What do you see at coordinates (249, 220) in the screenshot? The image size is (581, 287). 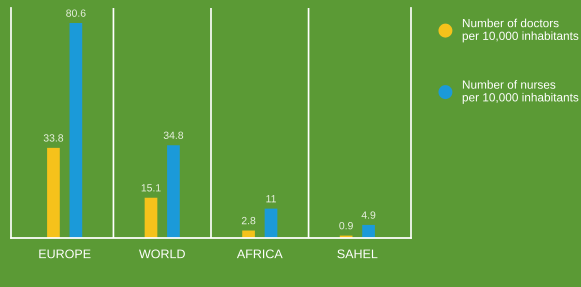 I see `data-label: 2.8` at bounding box center [249, 220].